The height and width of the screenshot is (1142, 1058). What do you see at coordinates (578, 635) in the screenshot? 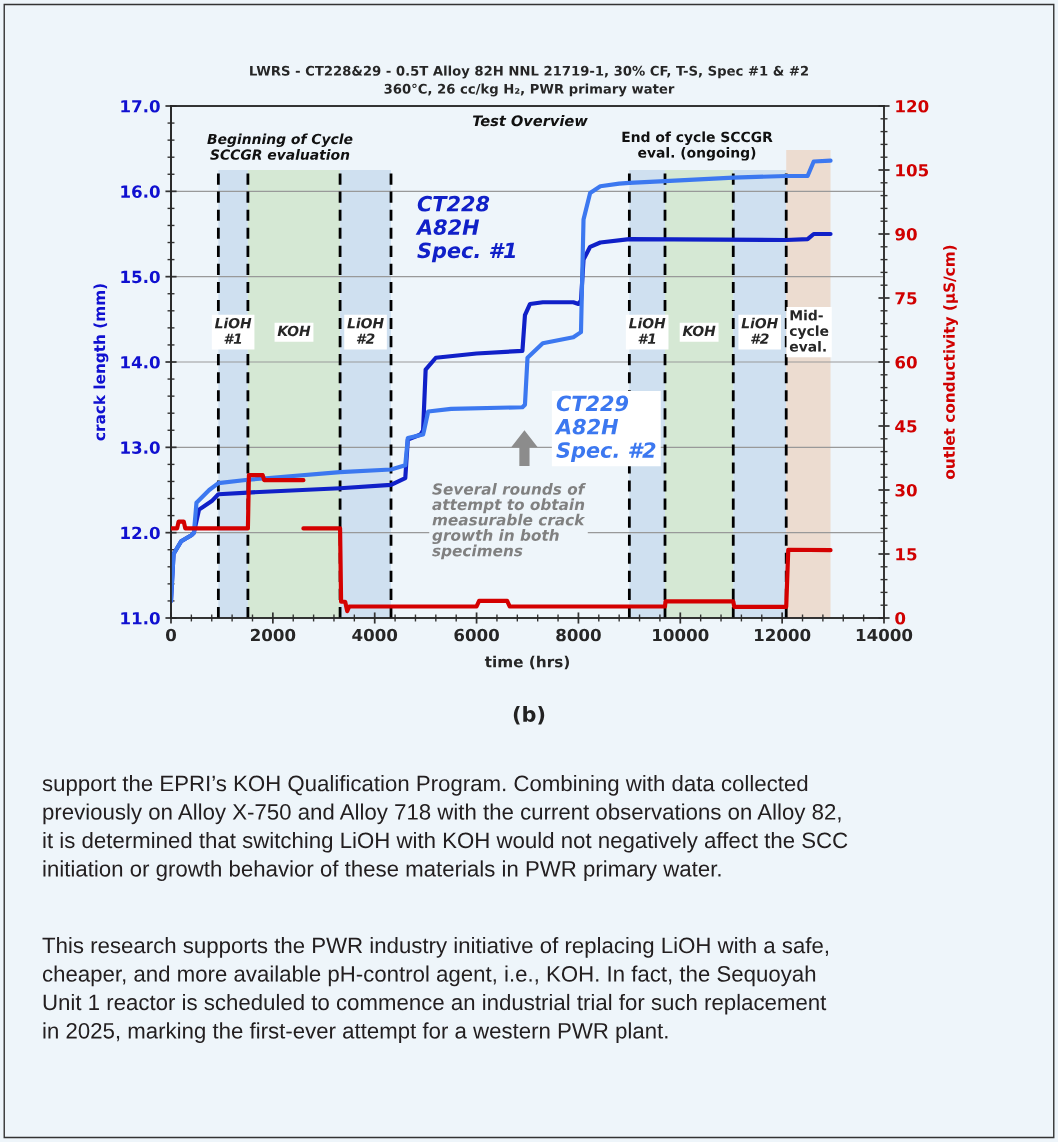
I see `x-tick-label: 8000` at bounding box center [578, 635].